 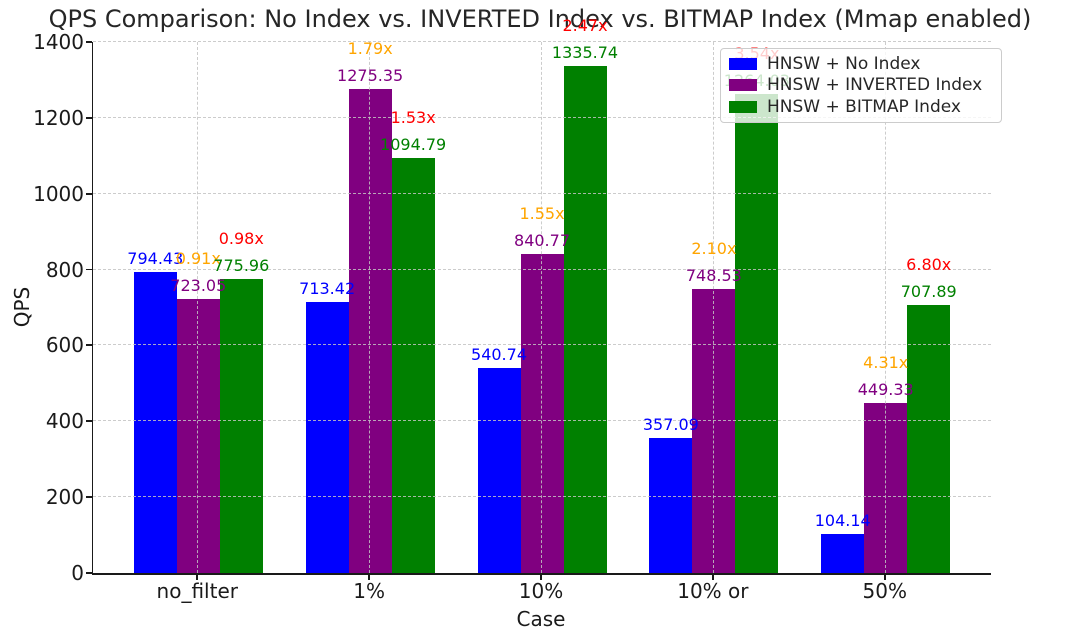 What do you see at coordinates (585, 53) in the screenshot?
I see `bar-value-label: 1335.74` at bounding box center [585, 53].